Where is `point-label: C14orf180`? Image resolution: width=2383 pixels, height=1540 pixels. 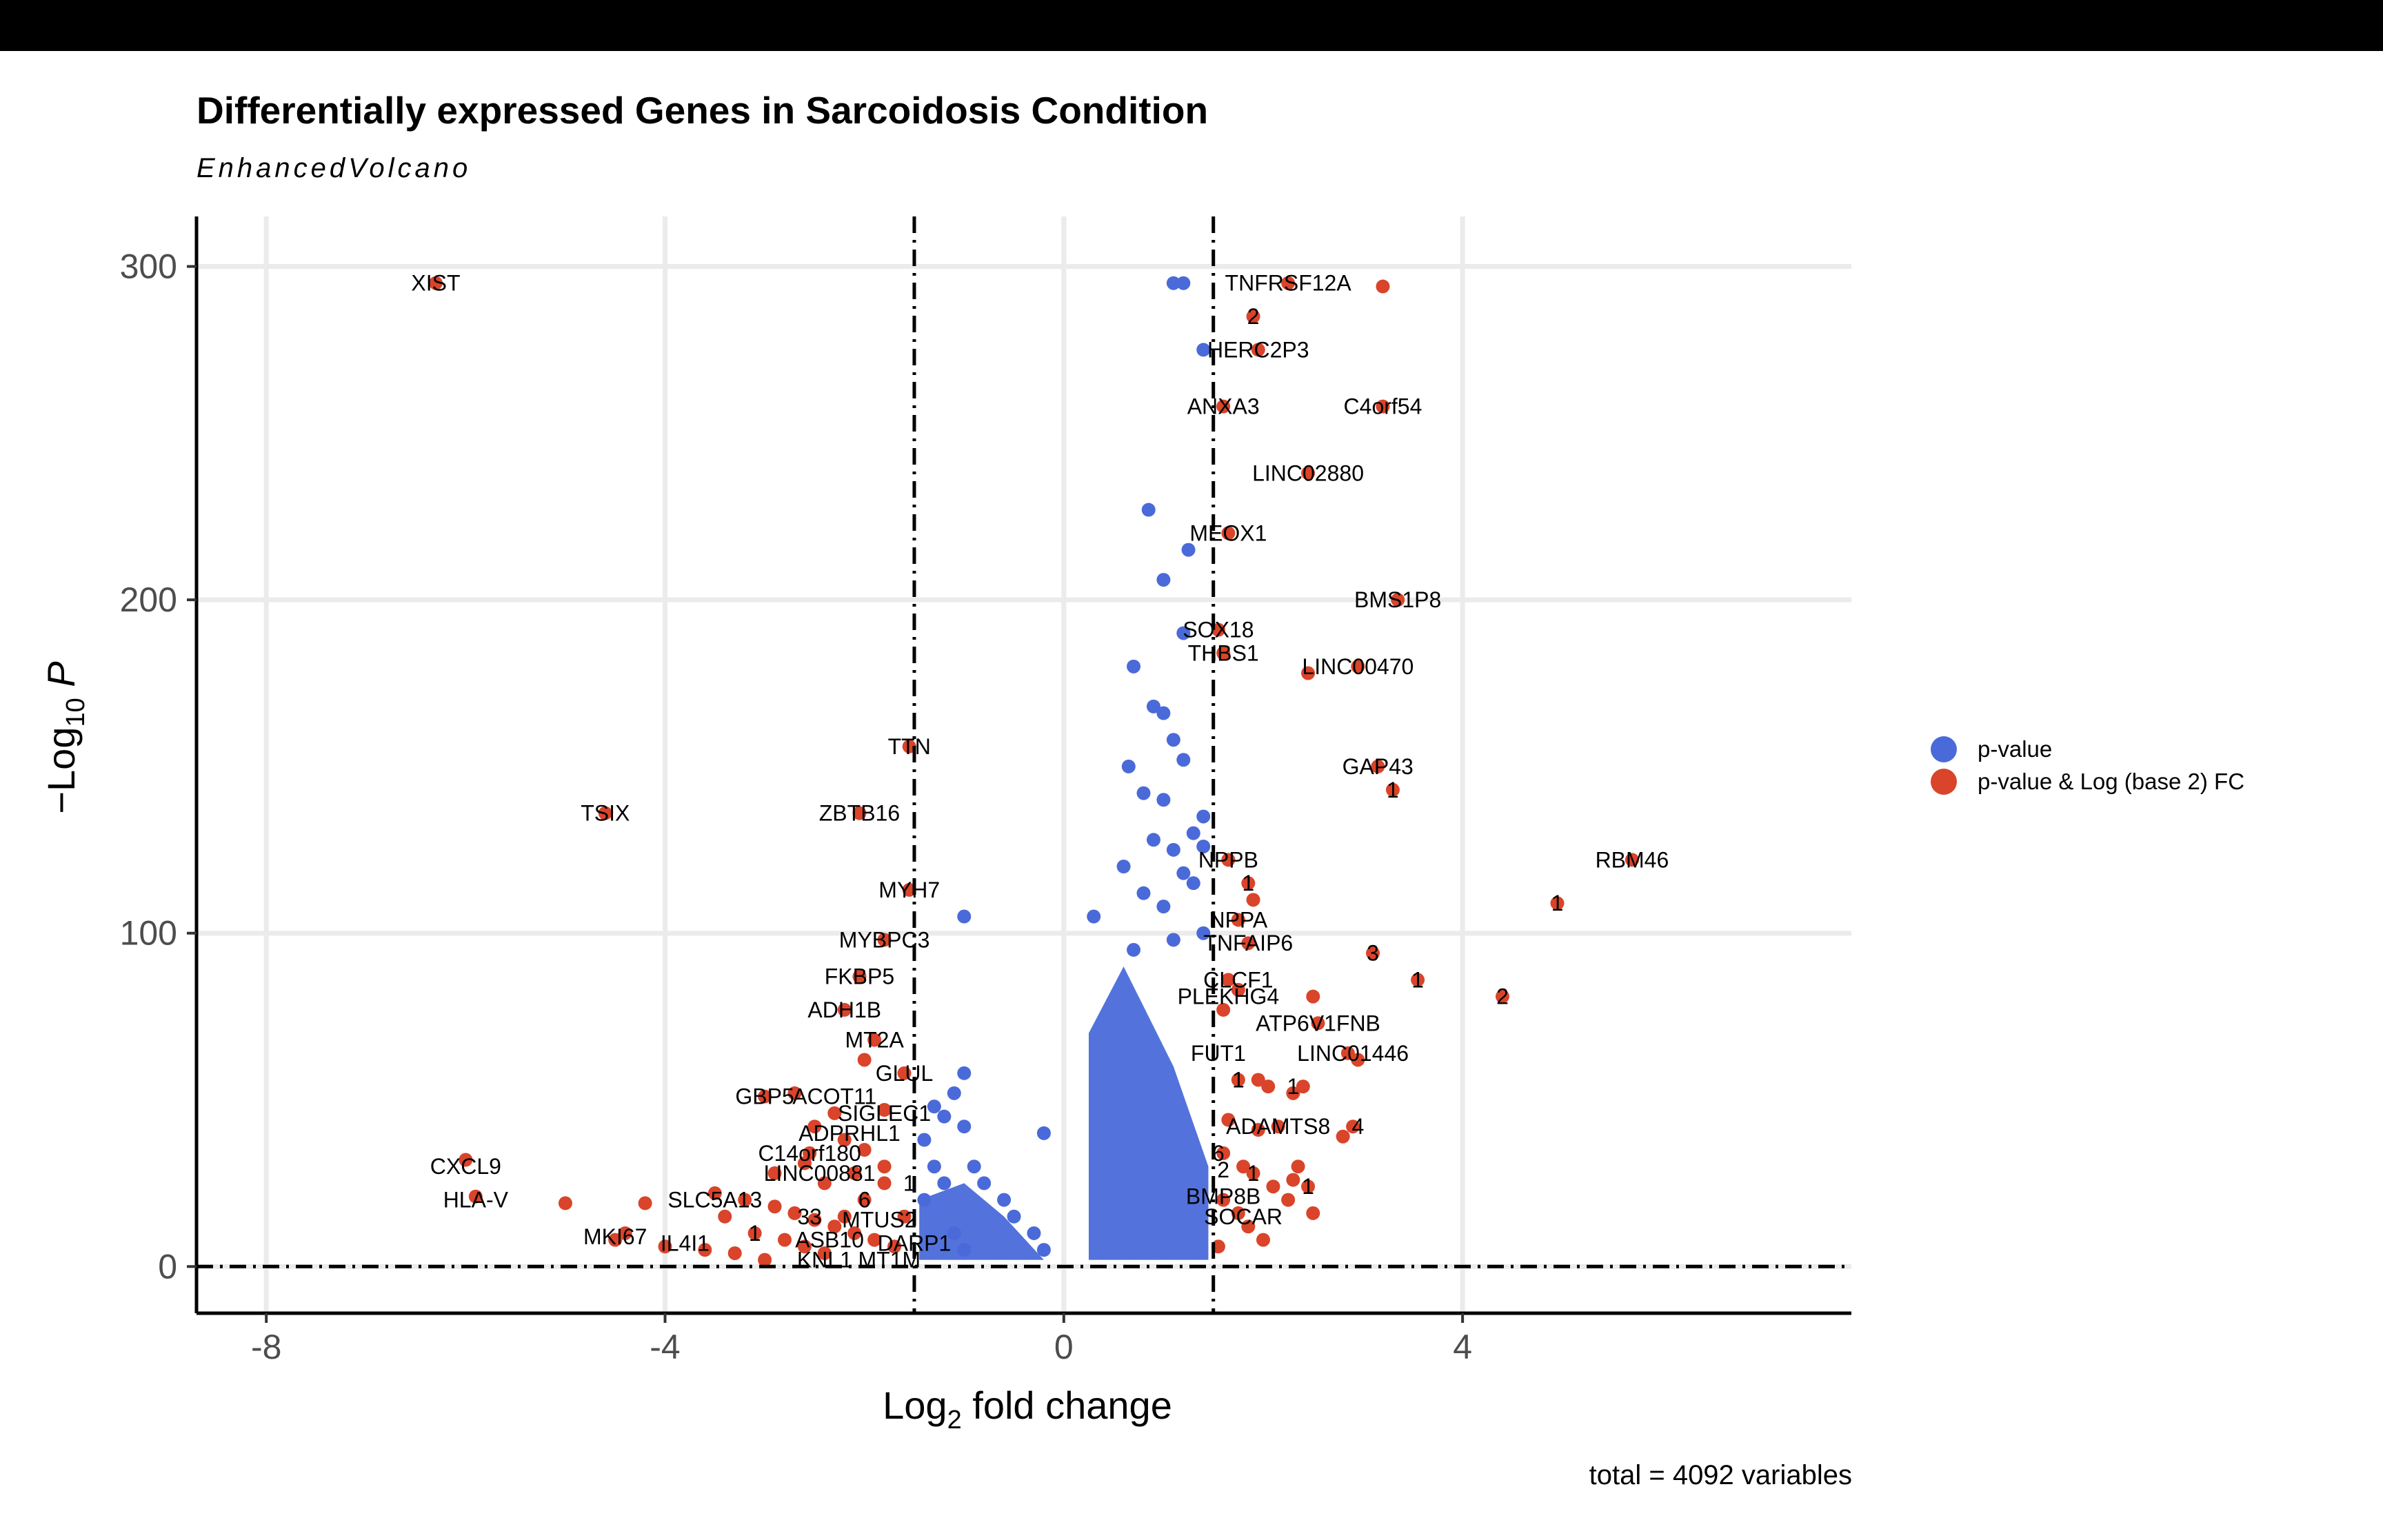
point-label: C14orf180 is located at coordinates (809, 1153).